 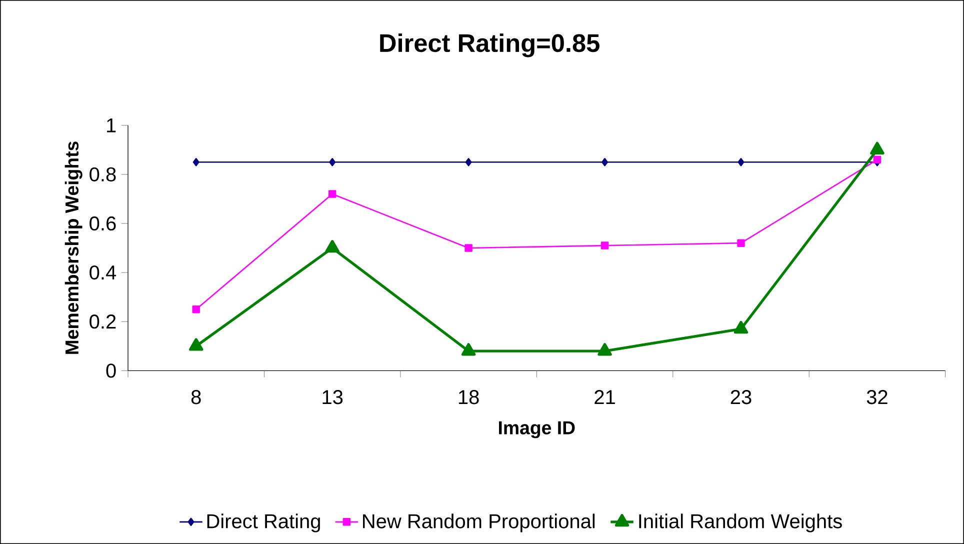 I want to click on y-tick-label: 1, so click(x=111, y=125).